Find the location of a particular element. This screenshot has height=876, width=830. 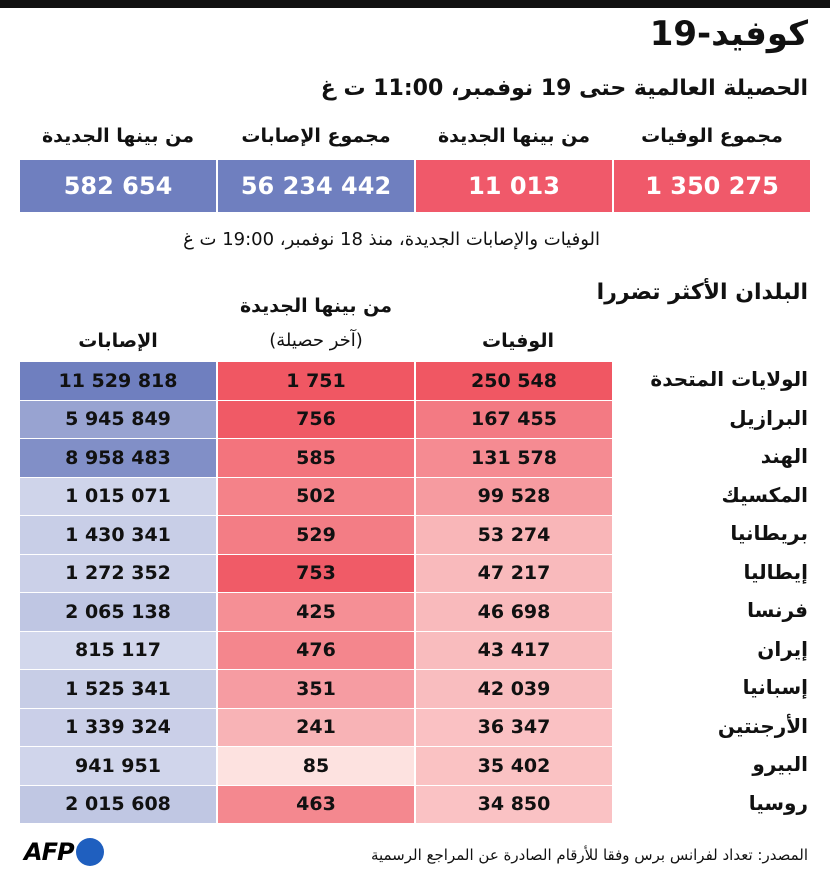

deaths-cell: 35 402 is located at coordinates (514, 766).